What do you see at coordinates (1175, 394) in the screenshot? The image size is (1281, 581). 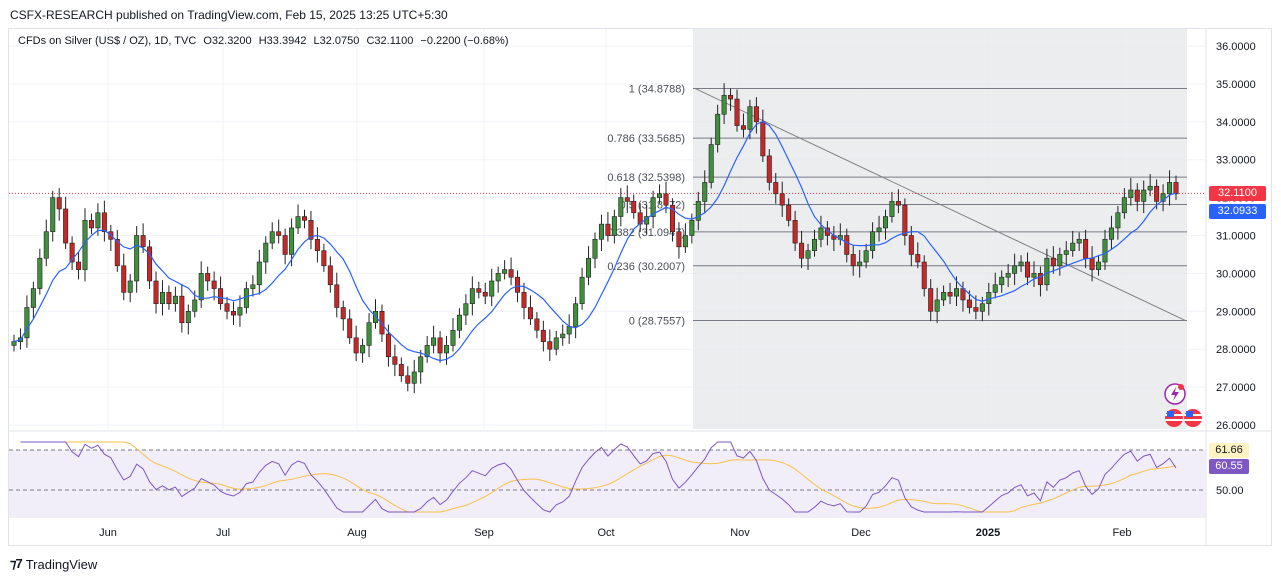 I see `lightning-icon` at bounding box center [1175, 394].